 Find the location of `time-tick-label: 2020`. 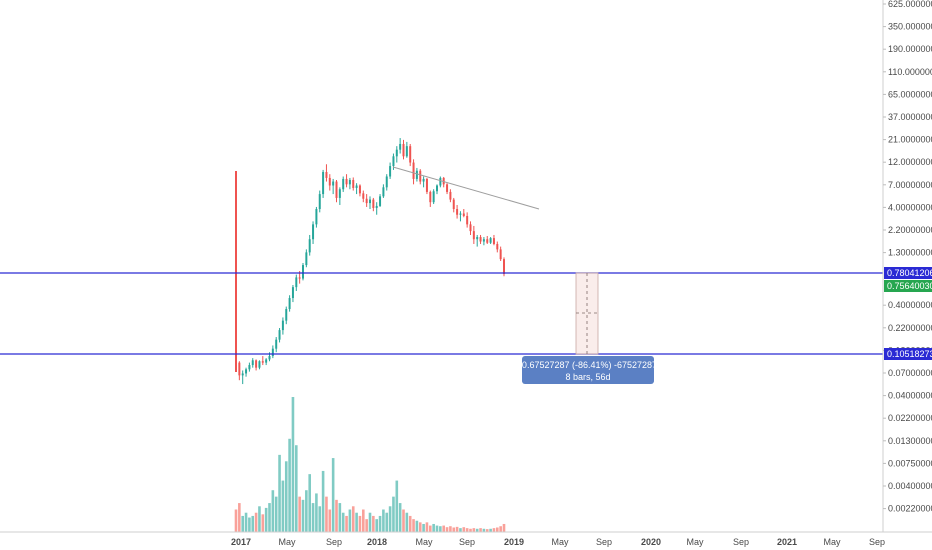

time-tick-label: 2020 is located at coordinates (651, 542).